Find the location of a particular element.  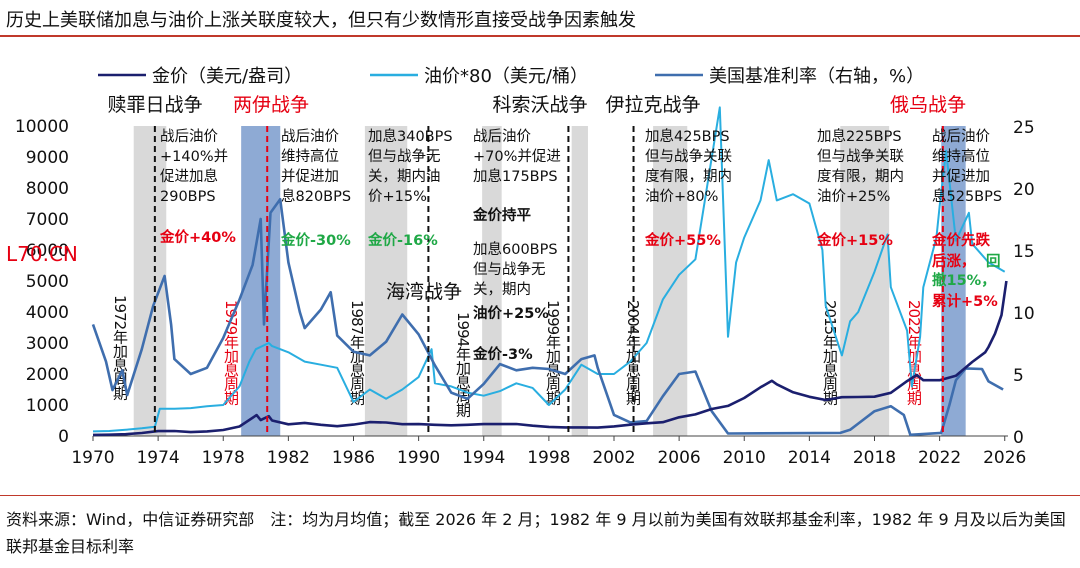

gold-change-label: 金价-16% is located at coordinates (402, 240).